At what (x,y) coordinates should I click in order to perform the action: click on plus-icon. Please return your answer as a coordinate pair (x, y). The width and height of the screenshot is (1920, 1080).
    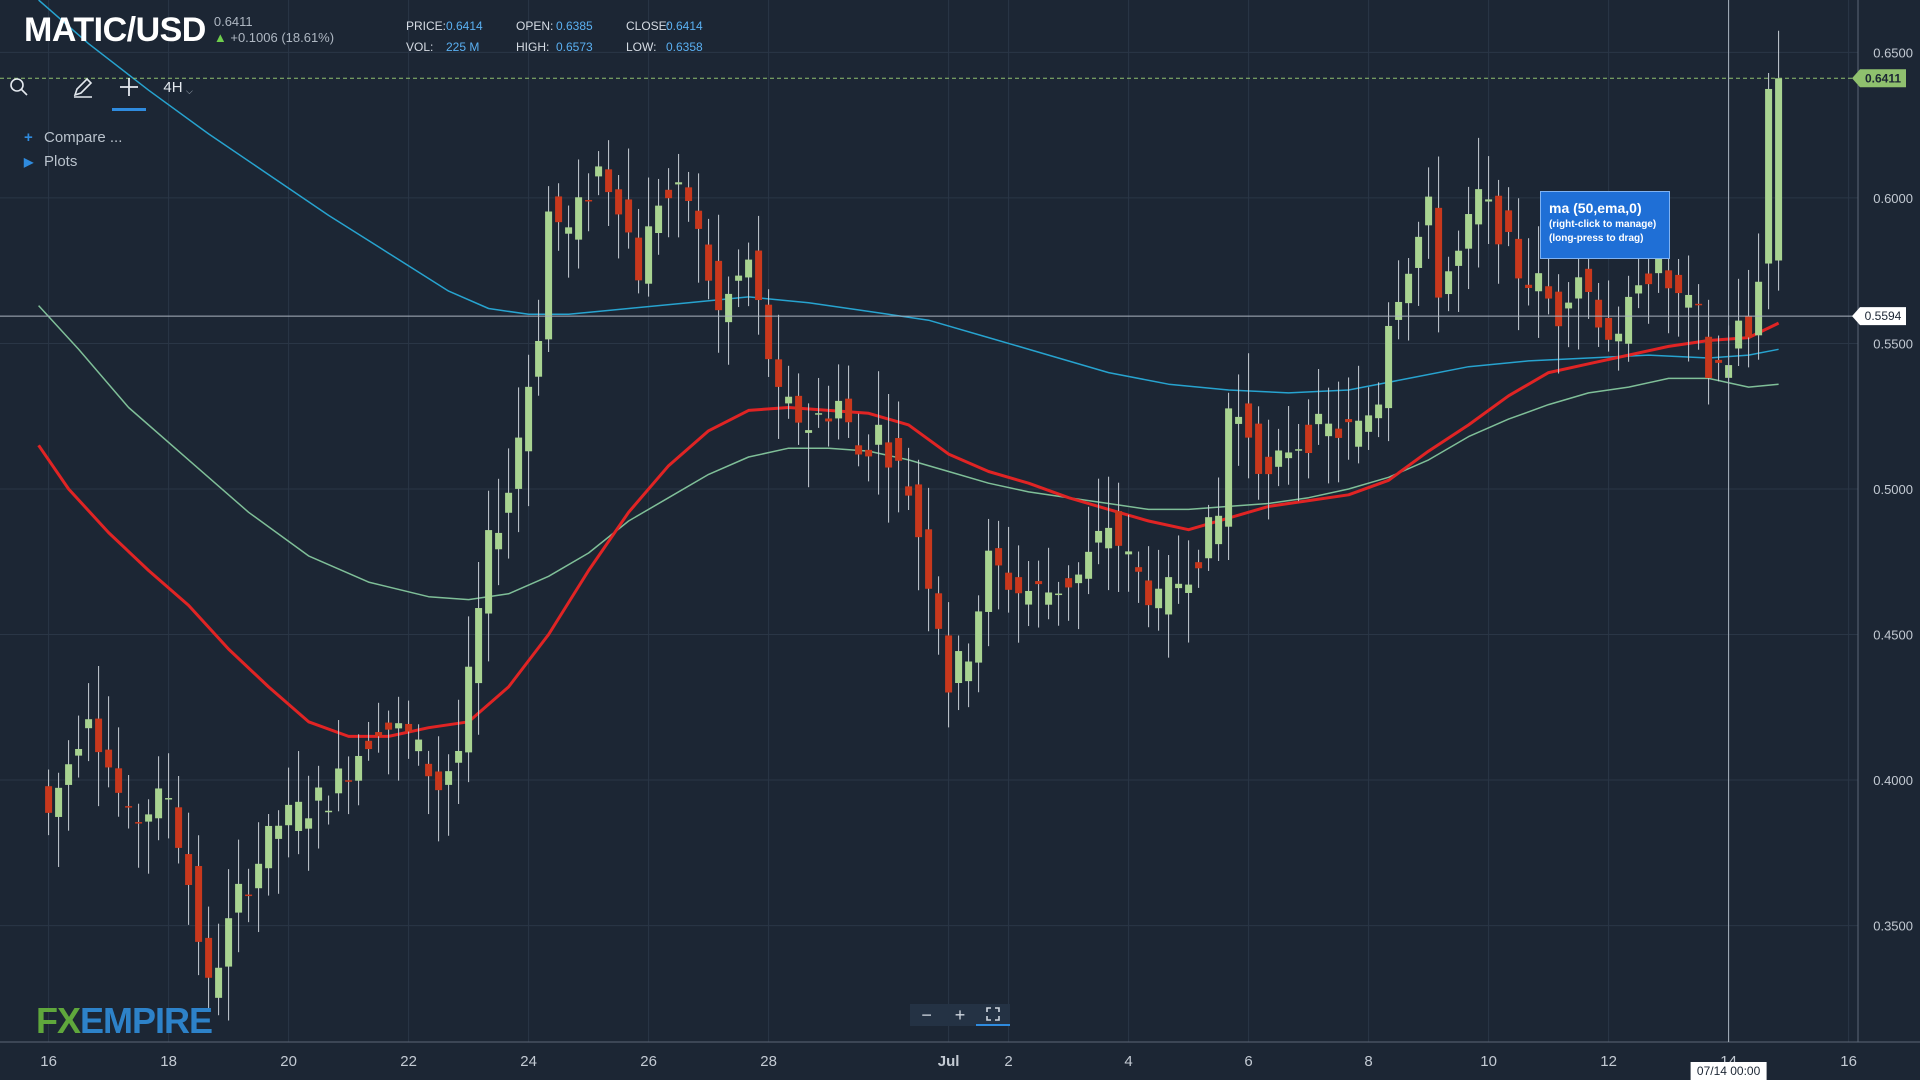
    Looking at the image, I should click on (129, 87).